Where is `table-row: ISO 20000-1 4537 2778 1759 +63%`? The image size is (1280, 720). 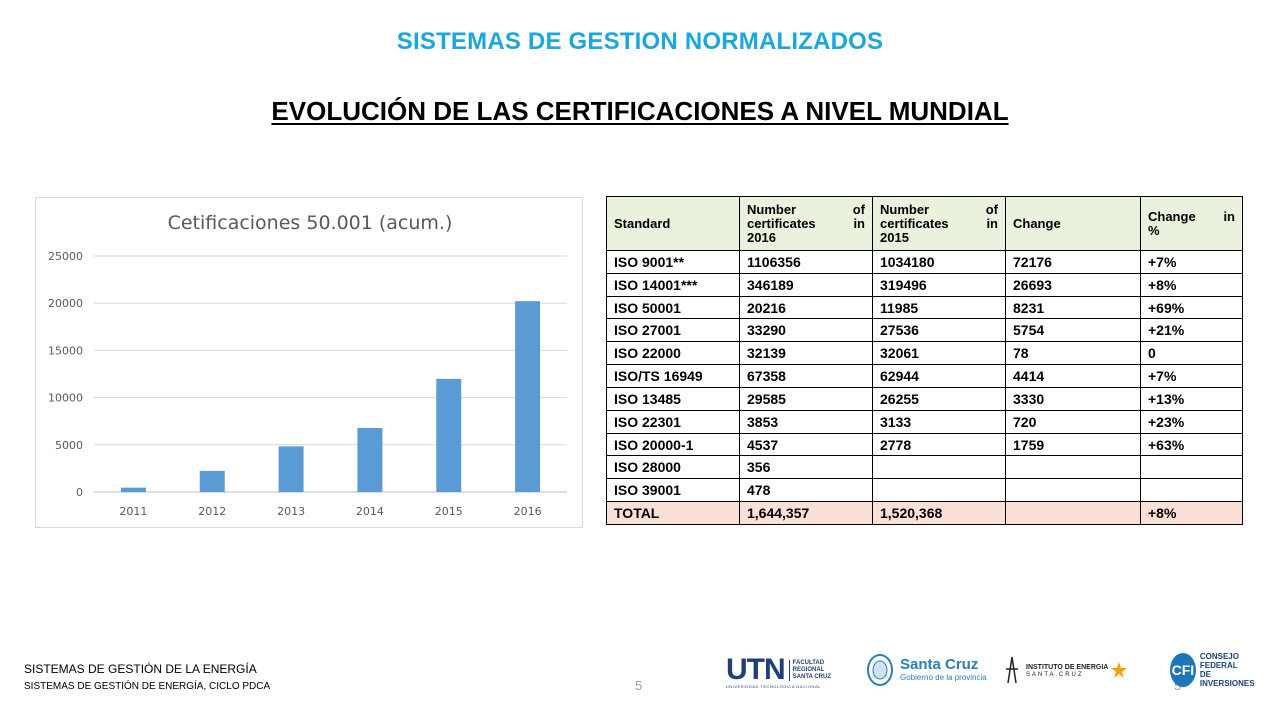 table-row: ISO 20000-1 4537 2778 1759 +63% is located at coordinates (924, 444).